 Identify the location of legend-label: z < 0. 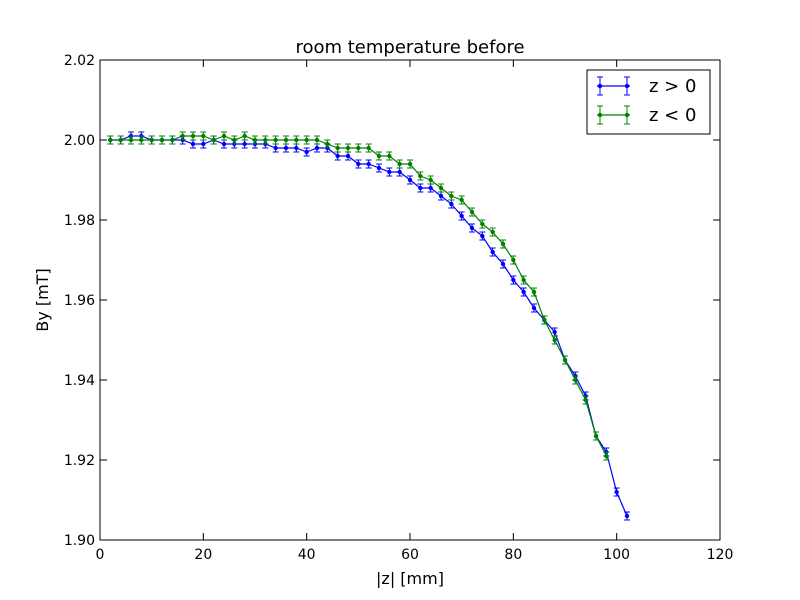
(672, 115).